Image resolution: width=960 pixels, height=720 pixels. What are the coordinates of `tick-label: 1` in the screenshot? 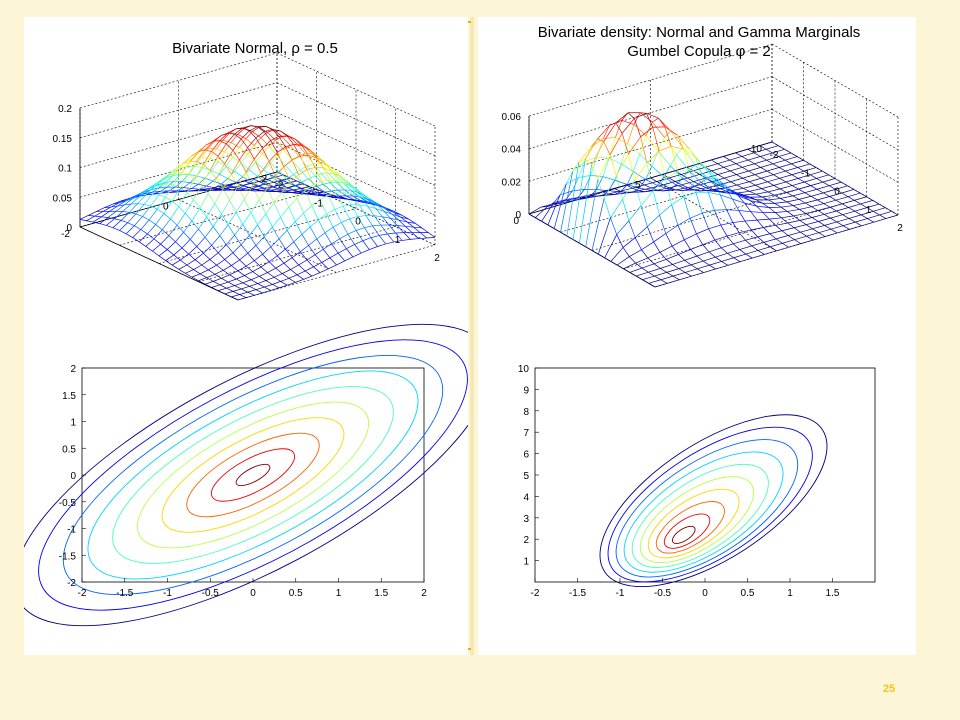 It's located at (790, 593).